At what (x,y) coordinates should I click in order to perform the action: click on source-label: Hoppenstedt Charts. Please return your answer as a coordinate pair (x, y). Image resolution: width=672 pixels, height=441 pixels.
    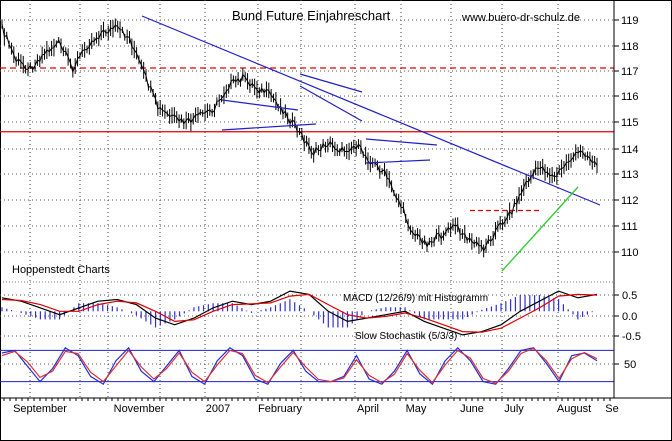
    Looking at the image, I should click on (61, 270).